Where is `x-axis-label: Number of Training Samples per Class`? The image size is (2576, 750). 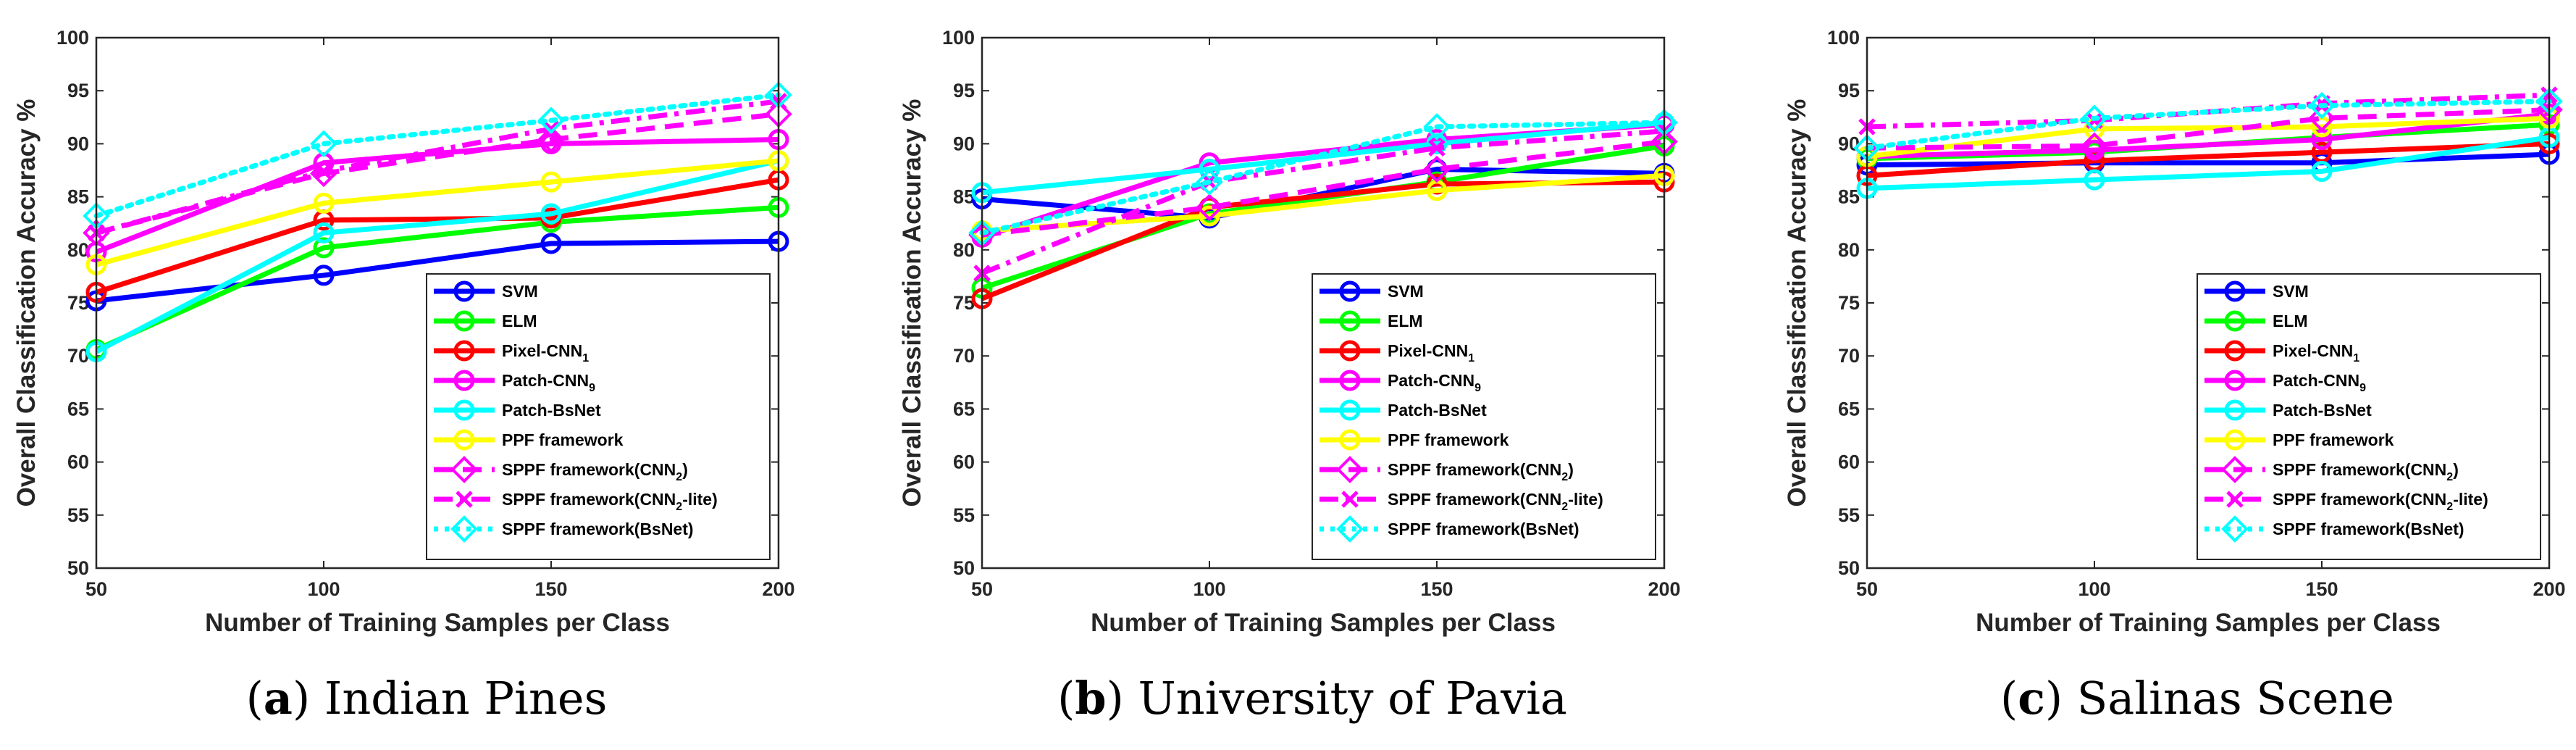 x-axis-label: Number of Training Samples per Class is located at coordinates (437, 623).